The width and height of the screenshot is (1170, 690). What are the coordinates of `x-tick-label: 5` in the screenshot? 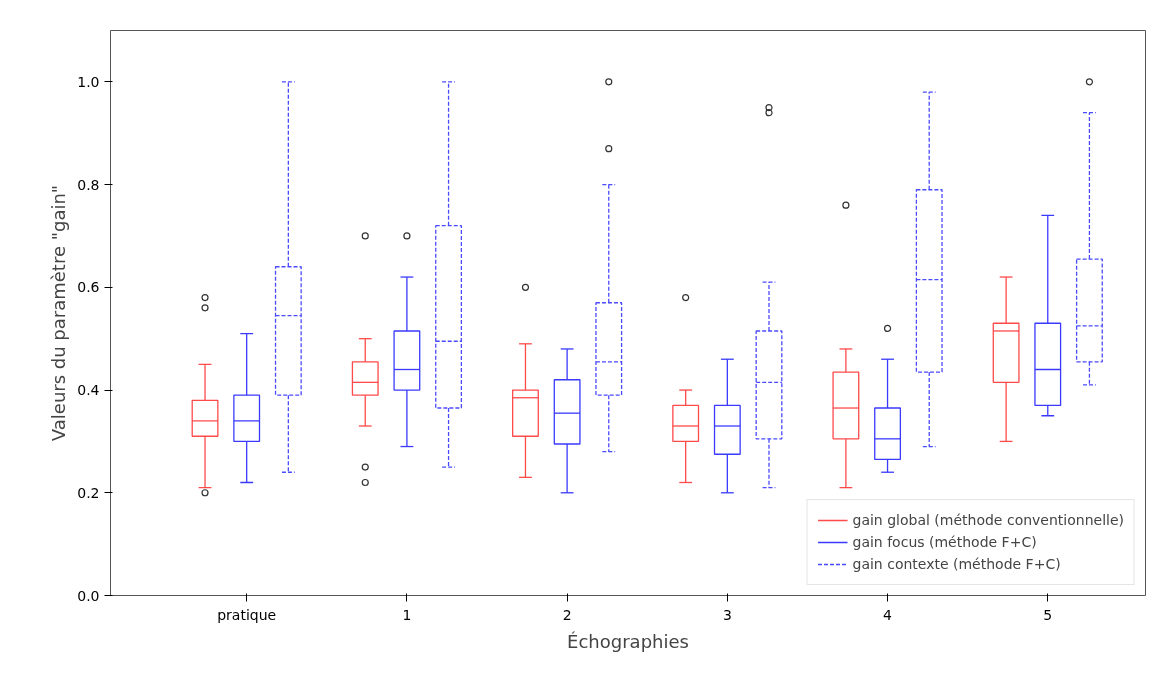 It's located at (1048, 614).